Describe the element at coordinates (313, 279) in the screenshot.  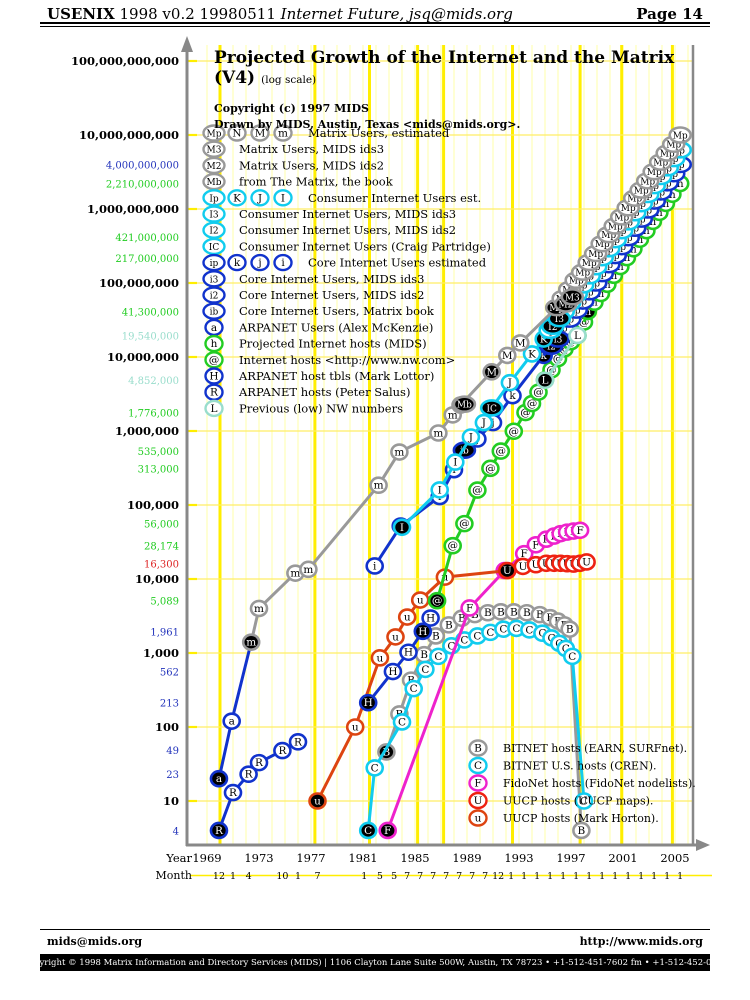
I see `legend-item: i3 Core Internet Users, MIDS ids3` at that location.